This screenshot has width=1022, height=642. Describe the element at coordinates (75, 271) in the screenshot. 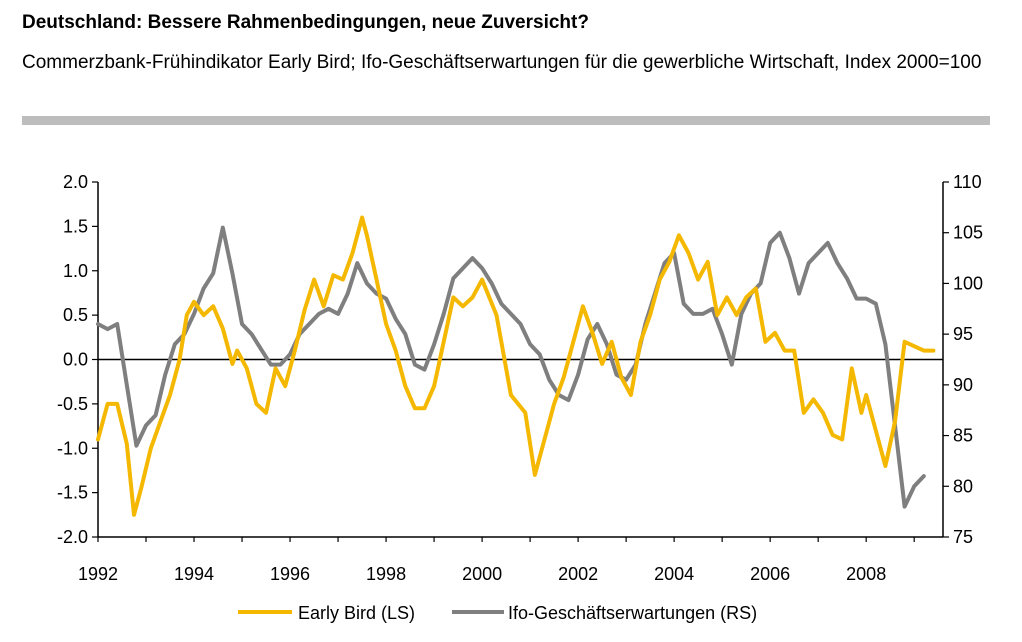

I see `y-left-tick-label: 1.0` at that location.